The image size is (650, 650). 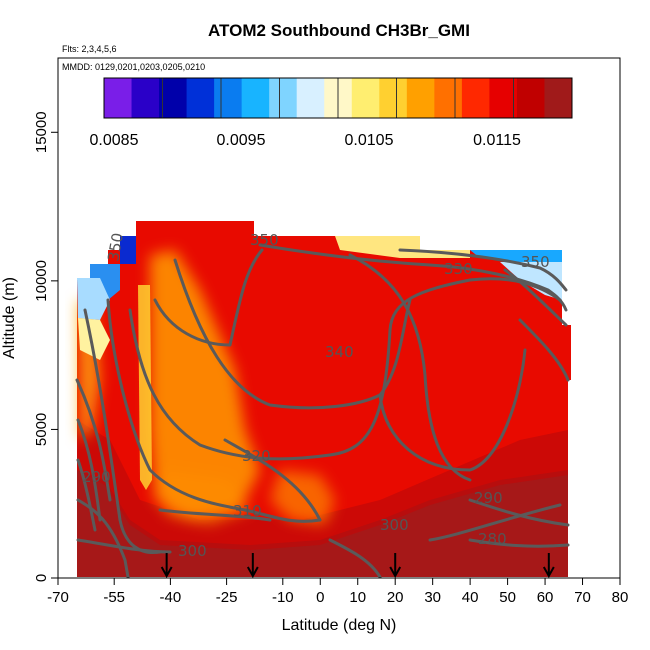 I want to click on x-tick-label: 0, so click(x=320, y=597).